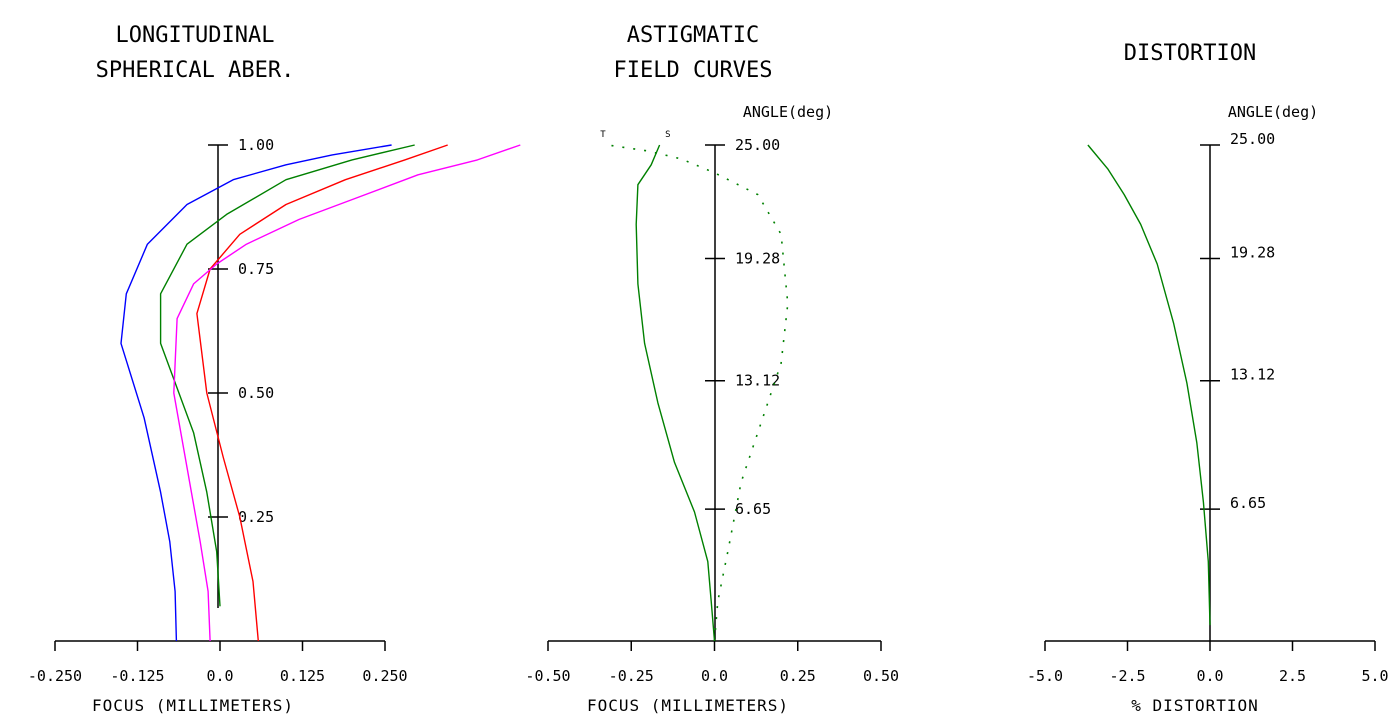  What do you see at coordinates (256, 269) in the screenshot?
I see `y-tick-label: 0.75` at bounding box center [256, 269].